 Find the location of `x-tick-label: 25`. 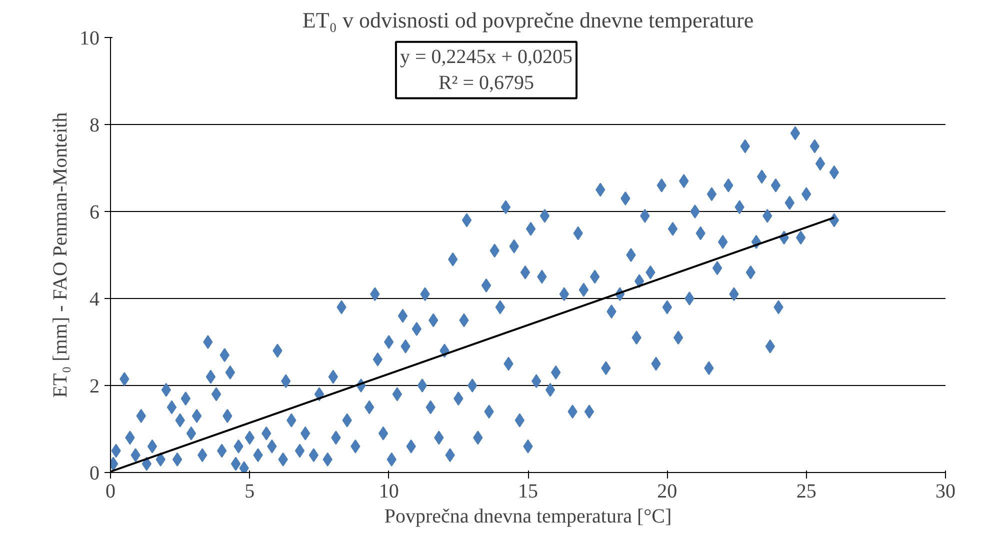

x-tick-label: 25 is located at coordinates (806, 491).